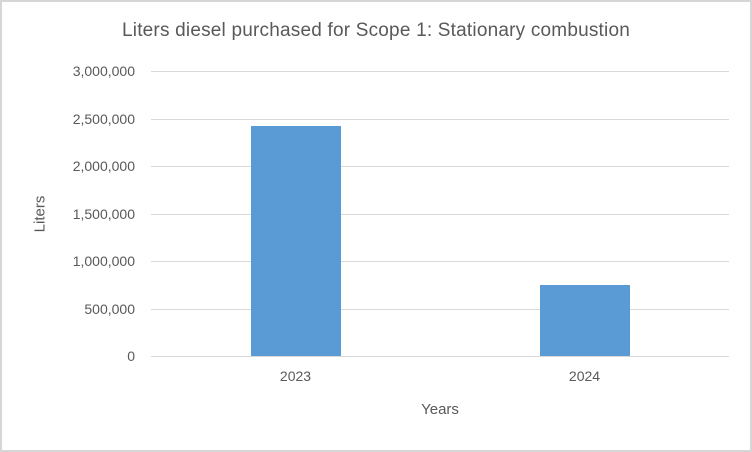  Describe the element at coordinates (584, 320) in the screenshot. I see `bar-2024` at that location.